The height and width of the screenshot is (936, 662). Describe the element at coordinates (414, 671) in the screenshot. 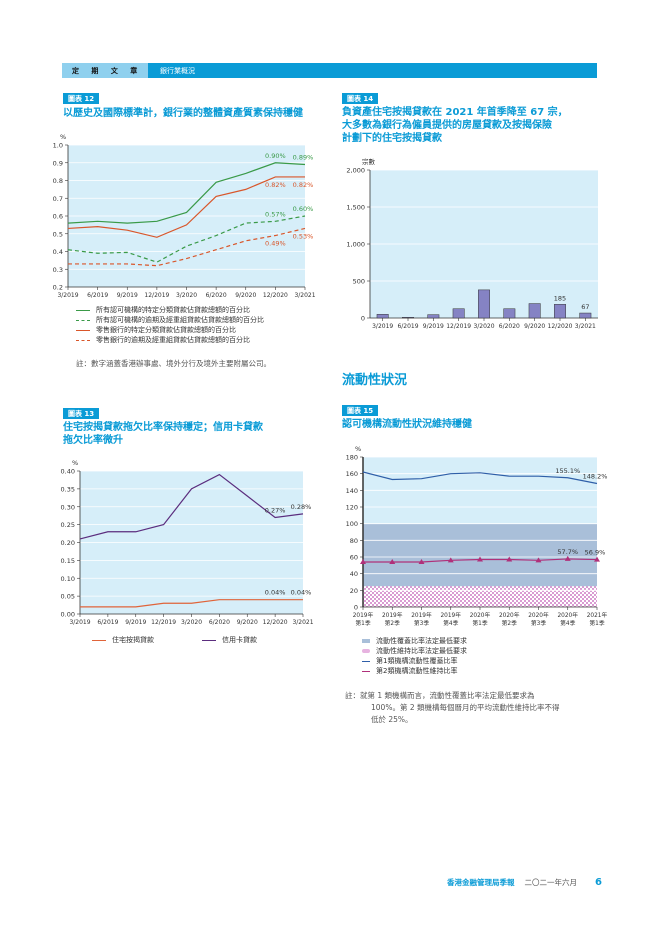

I see `legend-item: 第2類機構流動性維持比率` at that location.